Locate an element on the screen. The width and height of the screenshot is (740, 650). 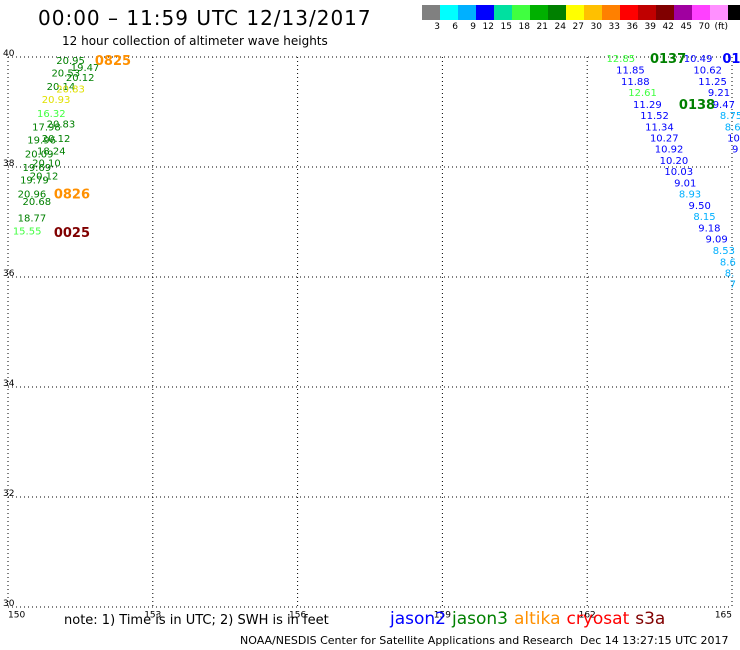
wave-height-label: 11.29 is located at coordinates (647, 105).